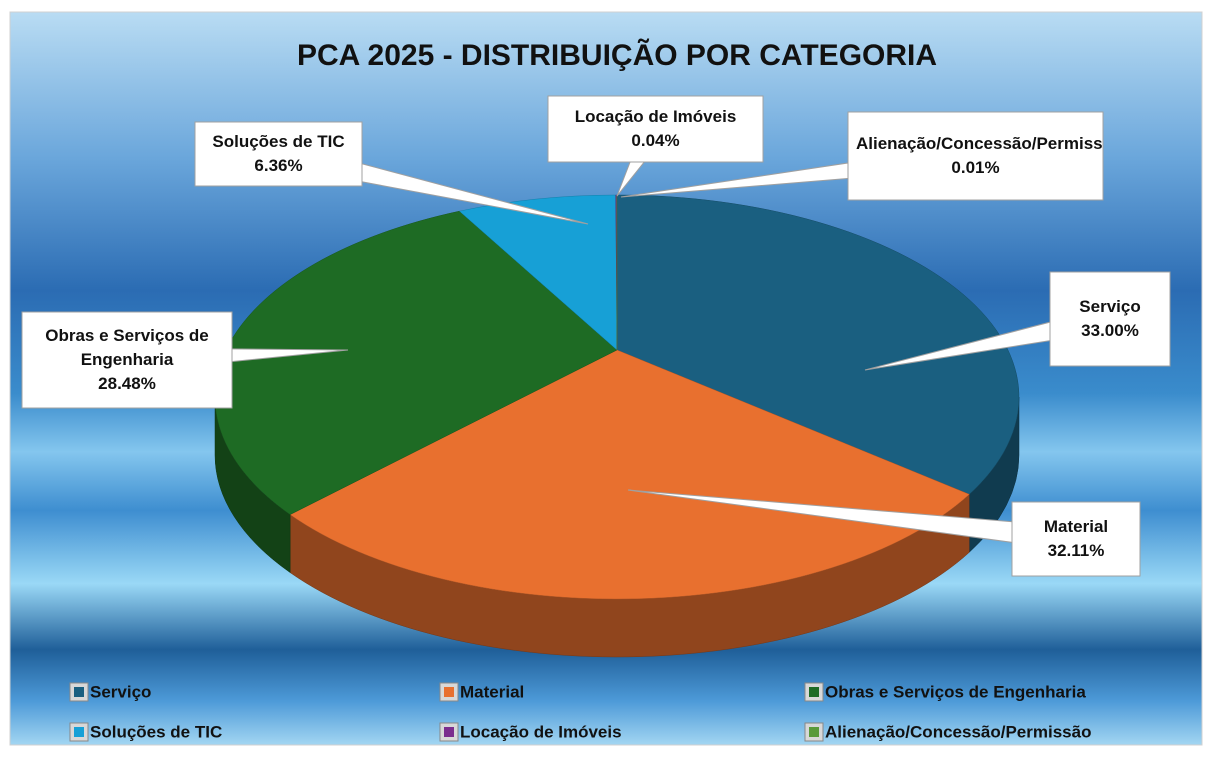 Image resolution: width=1212 pixels, height=758 pixels. Describe the element at coordinates (979, 143) in the screenshot. I see `data-label-name: Alienação/Concessão/Permissão` at that location.